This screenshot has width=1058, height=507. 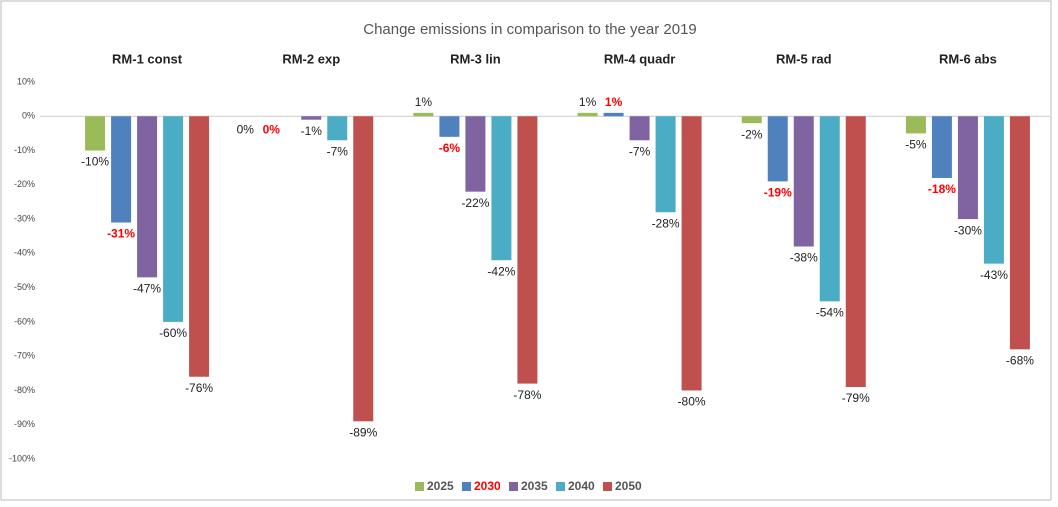 What do you see at coordinates (26, 81) in the screenshot?
I see `y-tick-label: 10%` at bounding box center [26, 81].